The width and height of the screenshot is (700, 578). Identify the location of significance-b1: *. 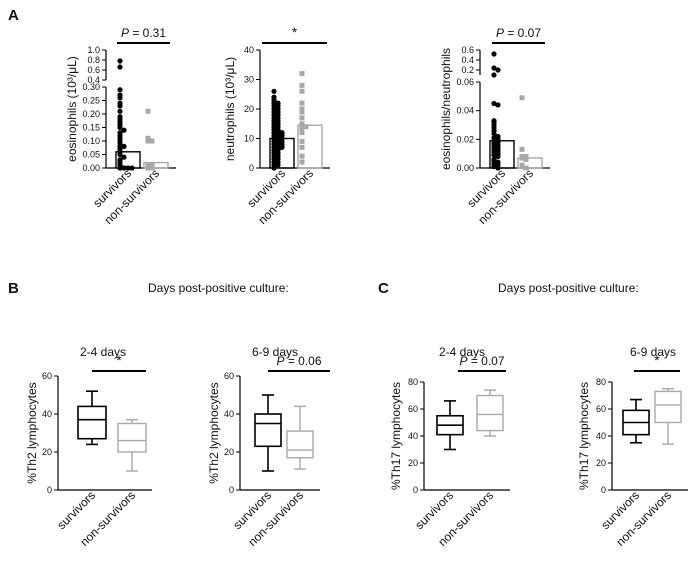
(119, 362).